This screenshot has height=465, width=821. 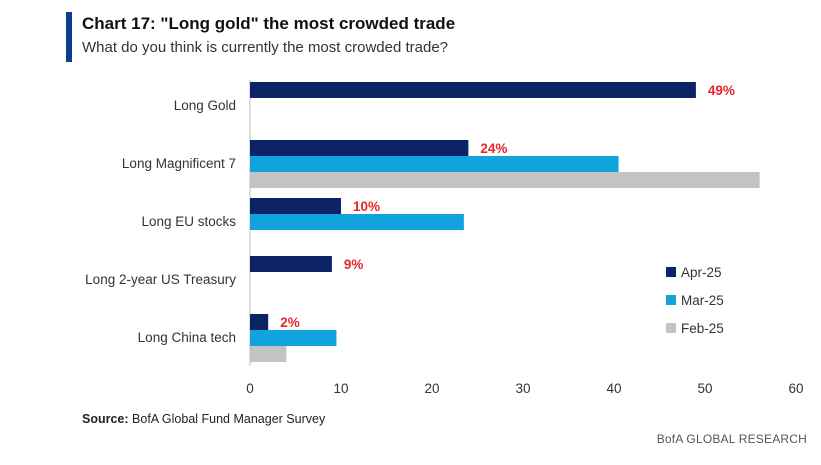 What do you see at coordinates (731, 439) in the screenshot?
I see `brand-label: BofA GLOBAL RESEARCH` at bounding box center [731, 439].